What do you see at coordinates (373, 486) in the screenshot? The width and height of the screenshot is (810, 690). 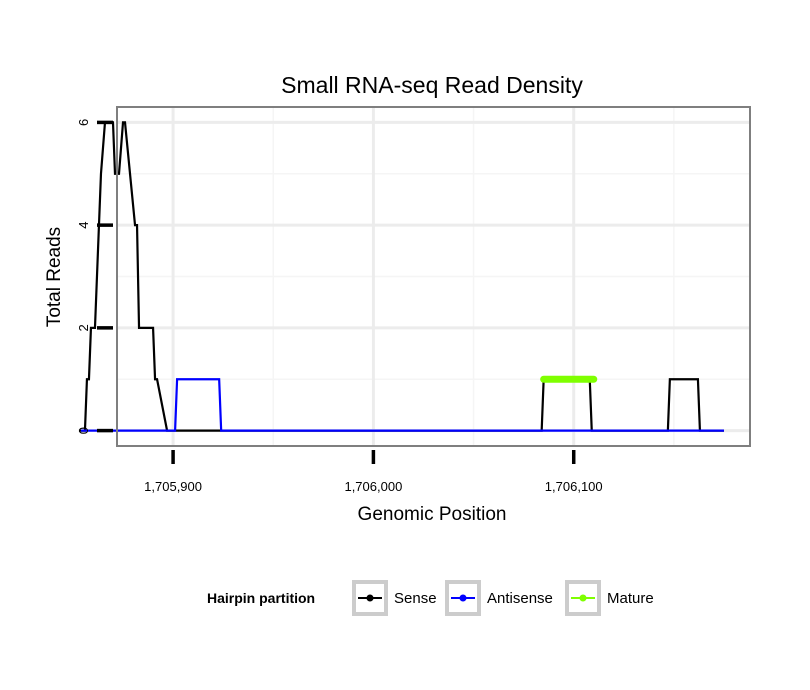 I see `x-tick-label: 1,706,000` at bounding box center [373, 486].